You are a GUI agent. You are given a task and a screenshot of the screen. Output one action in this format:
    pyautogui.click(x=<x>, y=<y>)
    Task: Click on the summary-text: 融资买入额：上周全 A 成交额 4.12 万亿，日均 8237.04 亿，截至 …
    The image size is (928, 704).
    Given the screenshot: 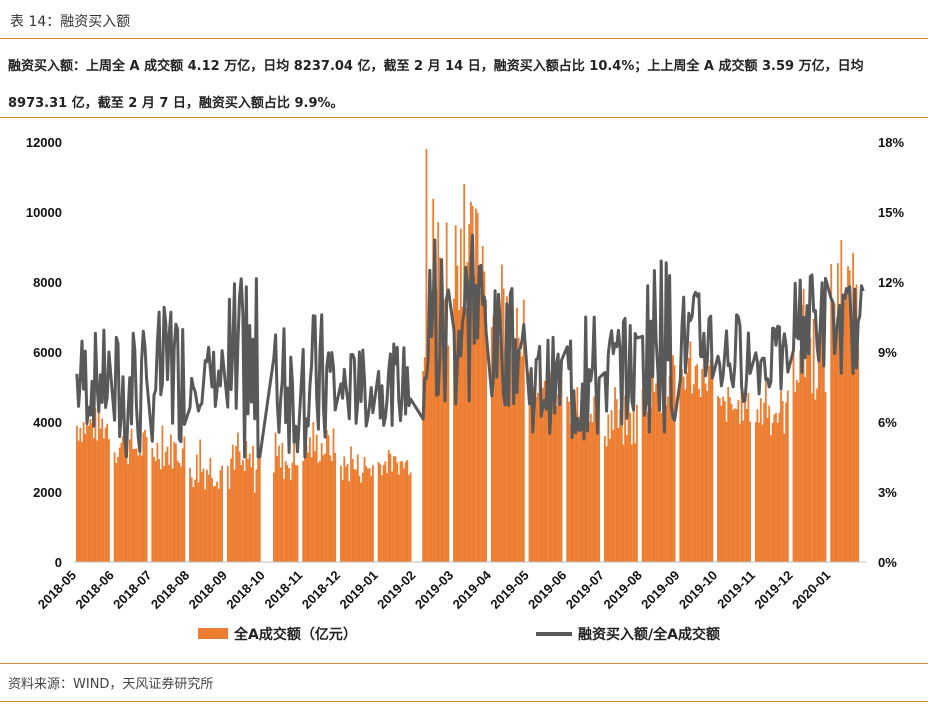 What is the action you would take?
    pyautogui.click(x=436, y=85)
    